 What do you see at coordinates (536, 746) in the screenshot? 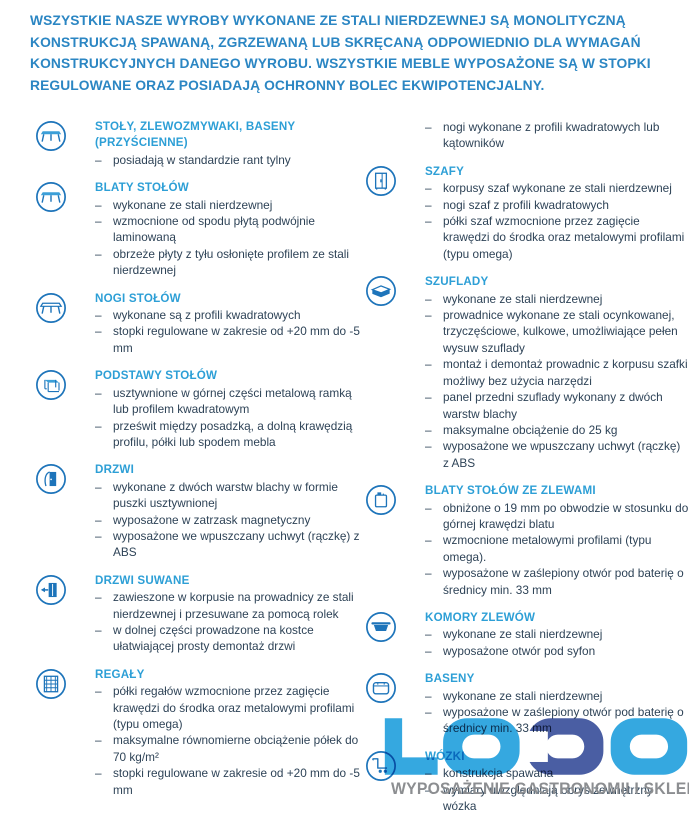
I see `lodo-logo` at bounding box center [536, 746].